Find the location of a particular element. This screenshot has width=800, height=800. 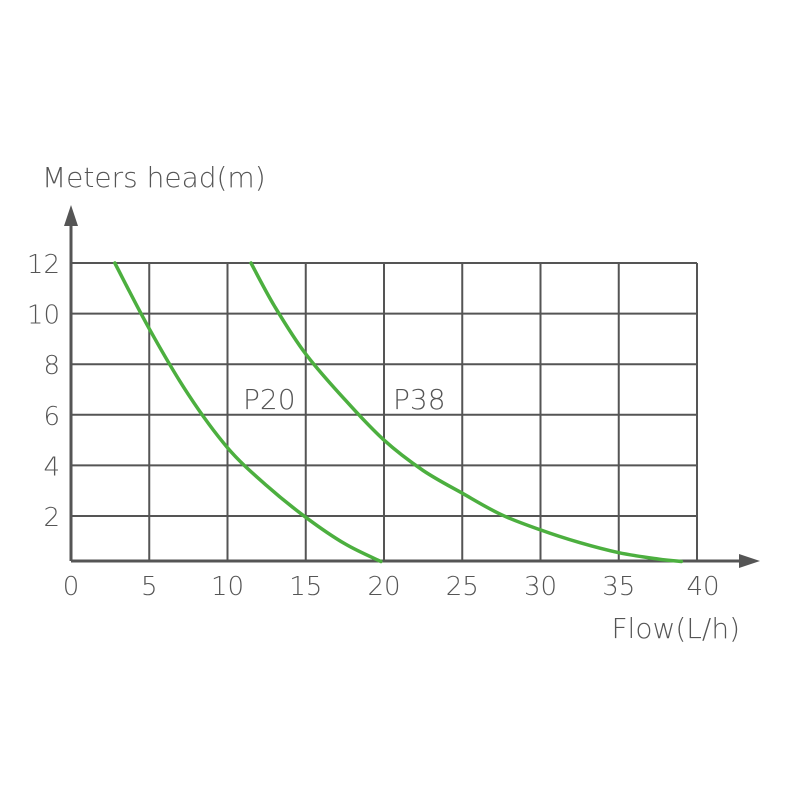

y-axis-title: Meters head(m) is located at coordinates (154, 177).